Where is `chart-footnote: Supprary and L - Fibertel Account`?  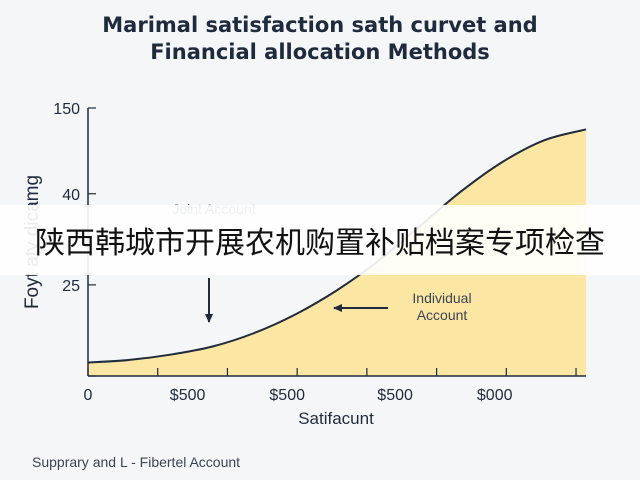 chart-footnote: Supprary and L - Fibertel Account is located at coordinates (136, 462).